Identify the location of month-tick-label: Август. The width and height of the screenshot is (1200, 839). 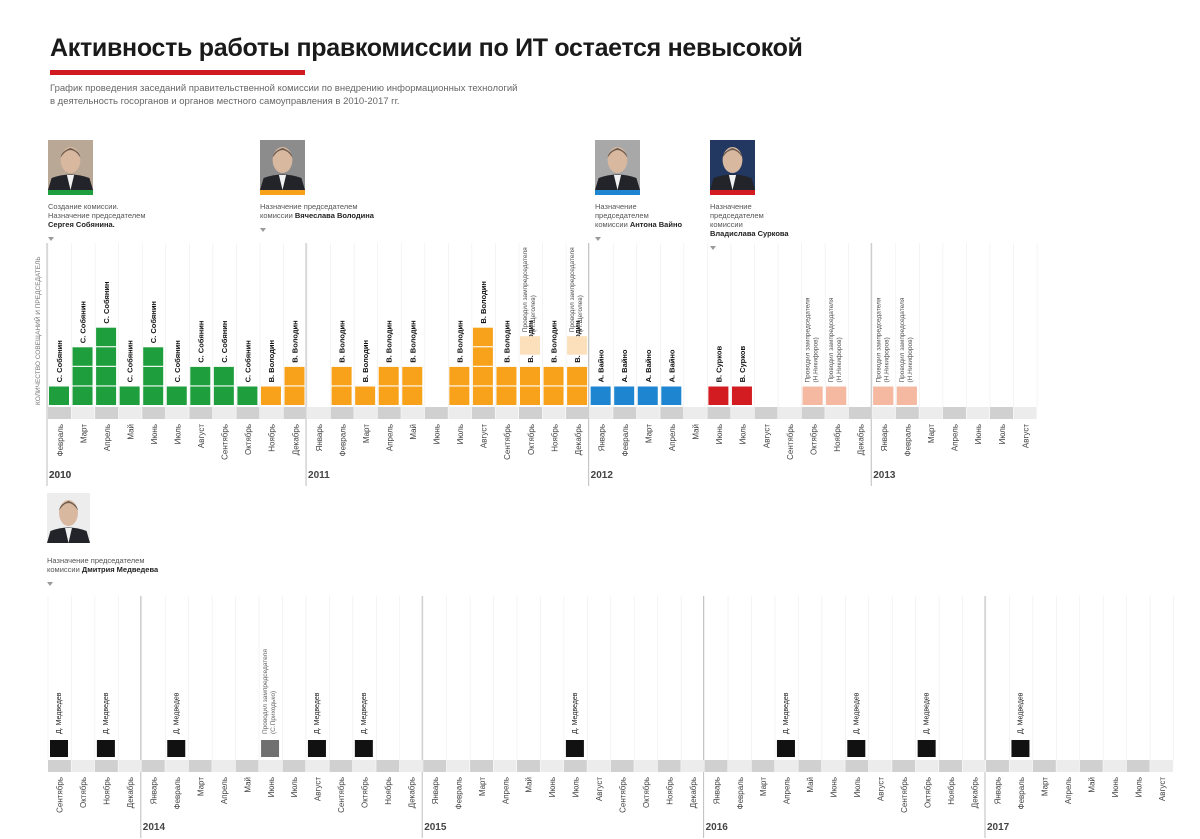
(1162, 789).